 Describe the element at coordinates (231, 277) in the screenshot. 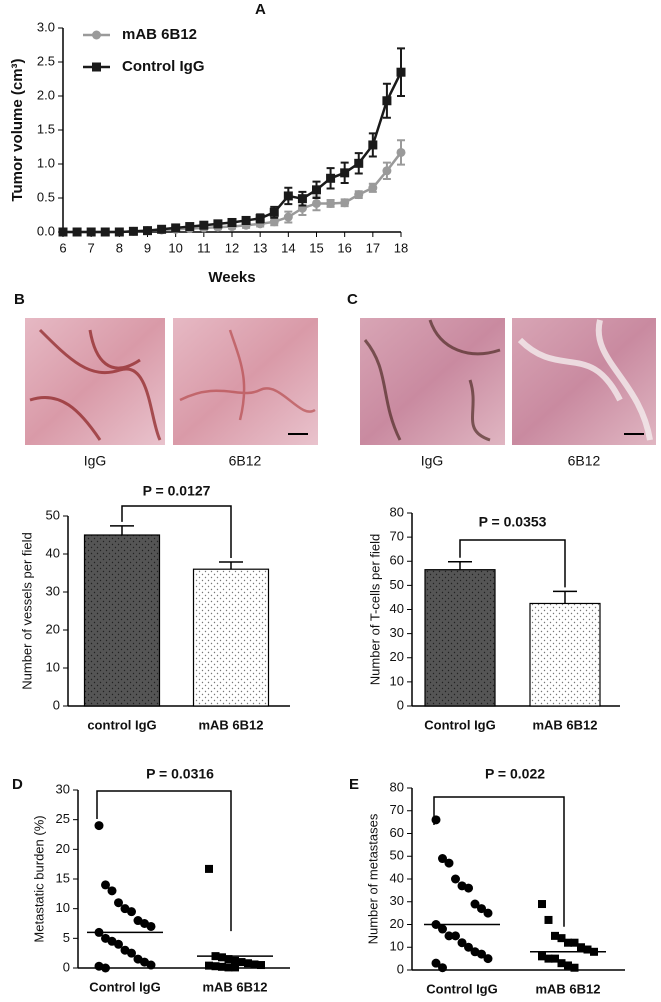

I see `x-axis-label: Weeks` at that location.